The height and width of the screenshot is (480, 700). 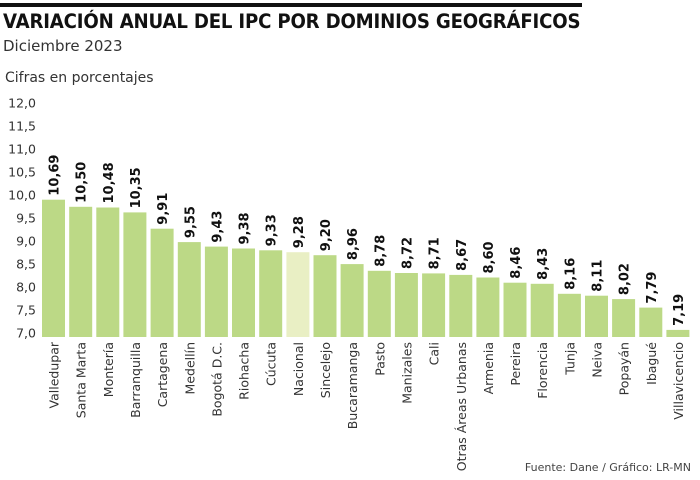 What do you see at coordinates (298, 369) in the screenshot?
I see `category-label: Nacional` at bounding box center [298, 369].